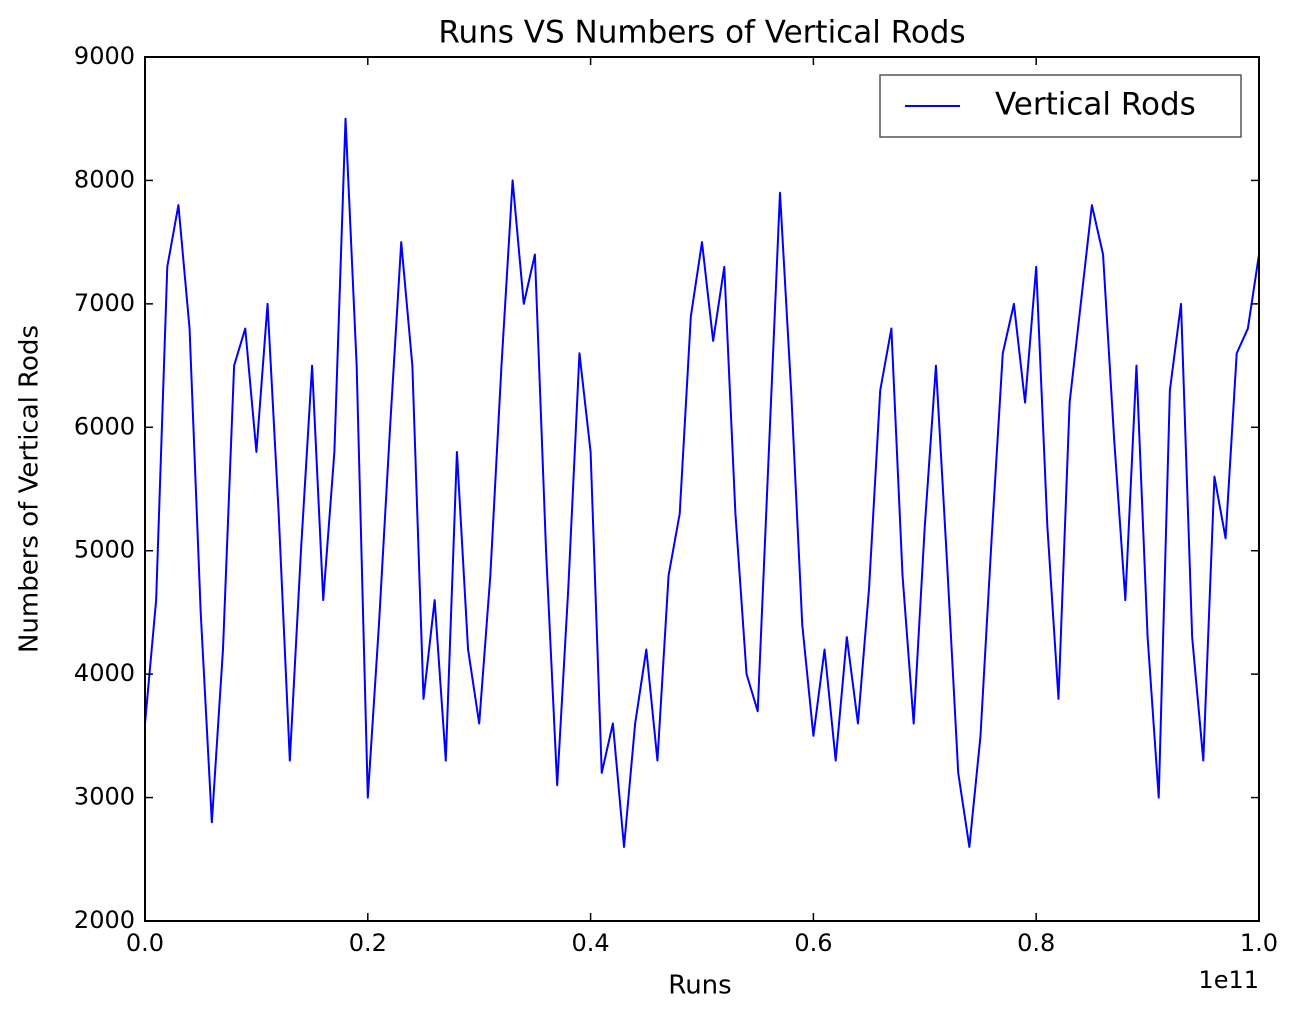 The image size is (1297, 1023). Describe the element at coordinates (1228, 980) in the screenshot. I see `x-offset-label: 1e11` at that location.